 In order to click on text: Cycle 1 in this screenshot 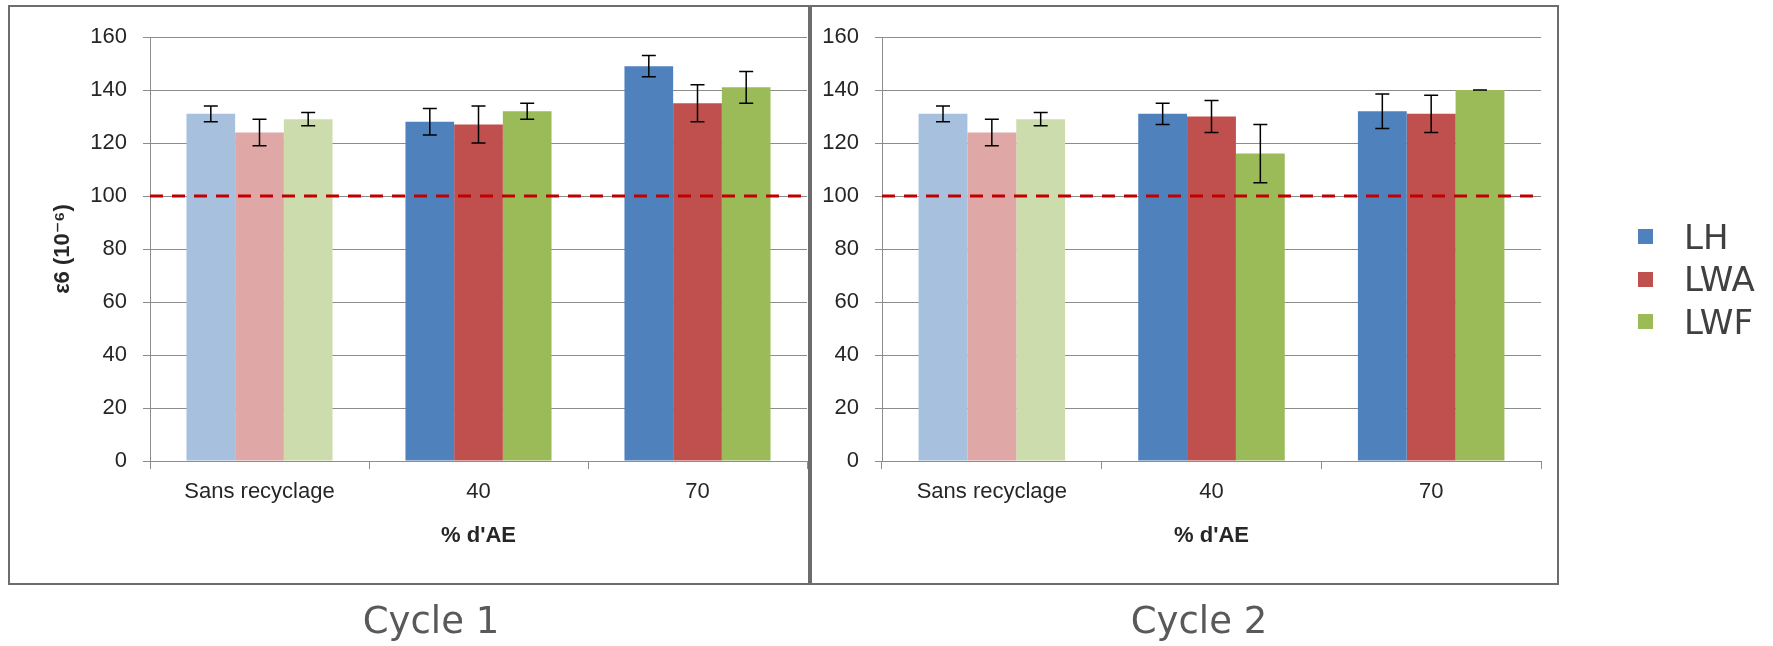, I will do `click(431, 621)`.